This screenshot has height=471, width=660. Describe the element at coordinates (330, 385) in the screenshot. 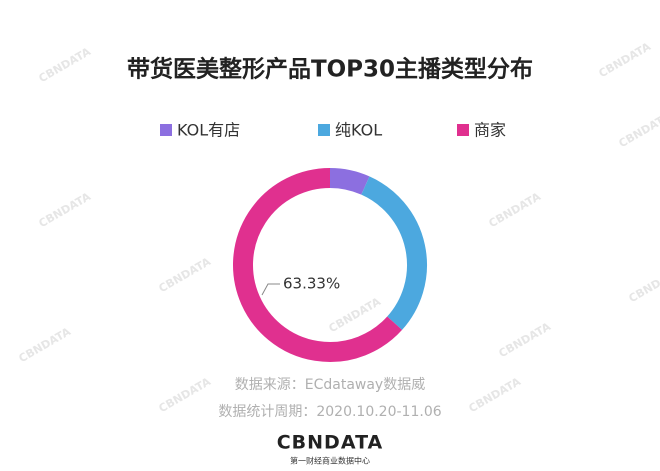

I see `source: 数据来源：ECdataway数据威` at that location.